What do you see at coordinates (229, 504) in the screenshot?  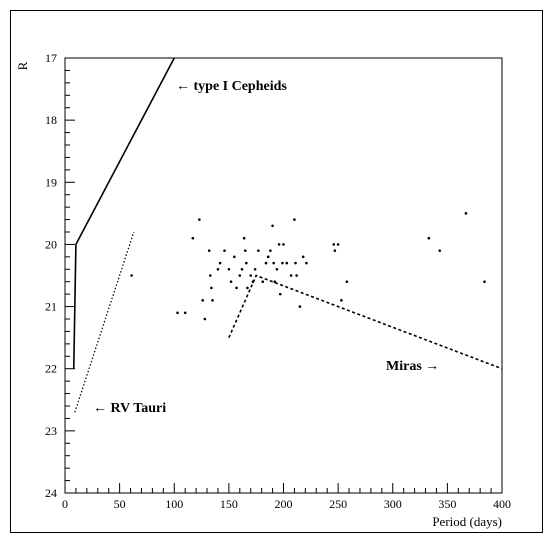 I see `x-tick-label: 150` at bounding box center [229, 504].